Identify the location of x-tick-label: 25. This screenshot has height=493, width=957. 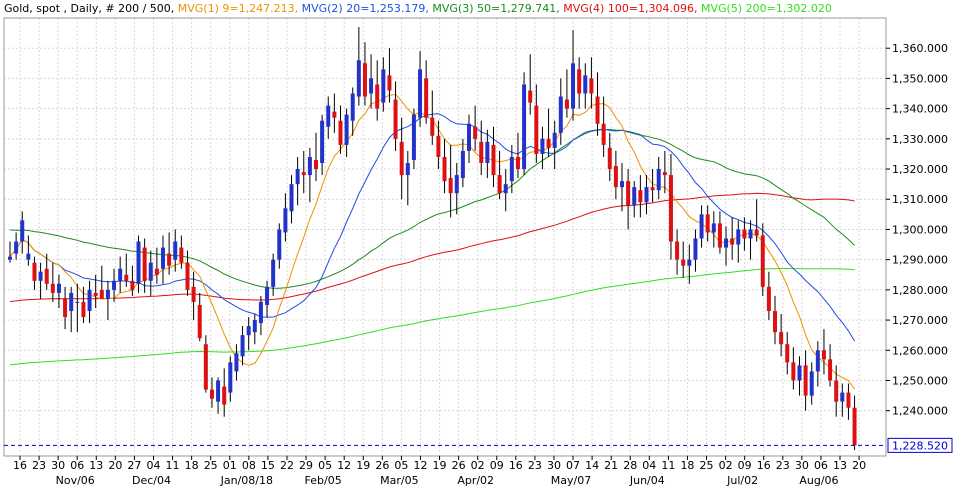
(707, 465).